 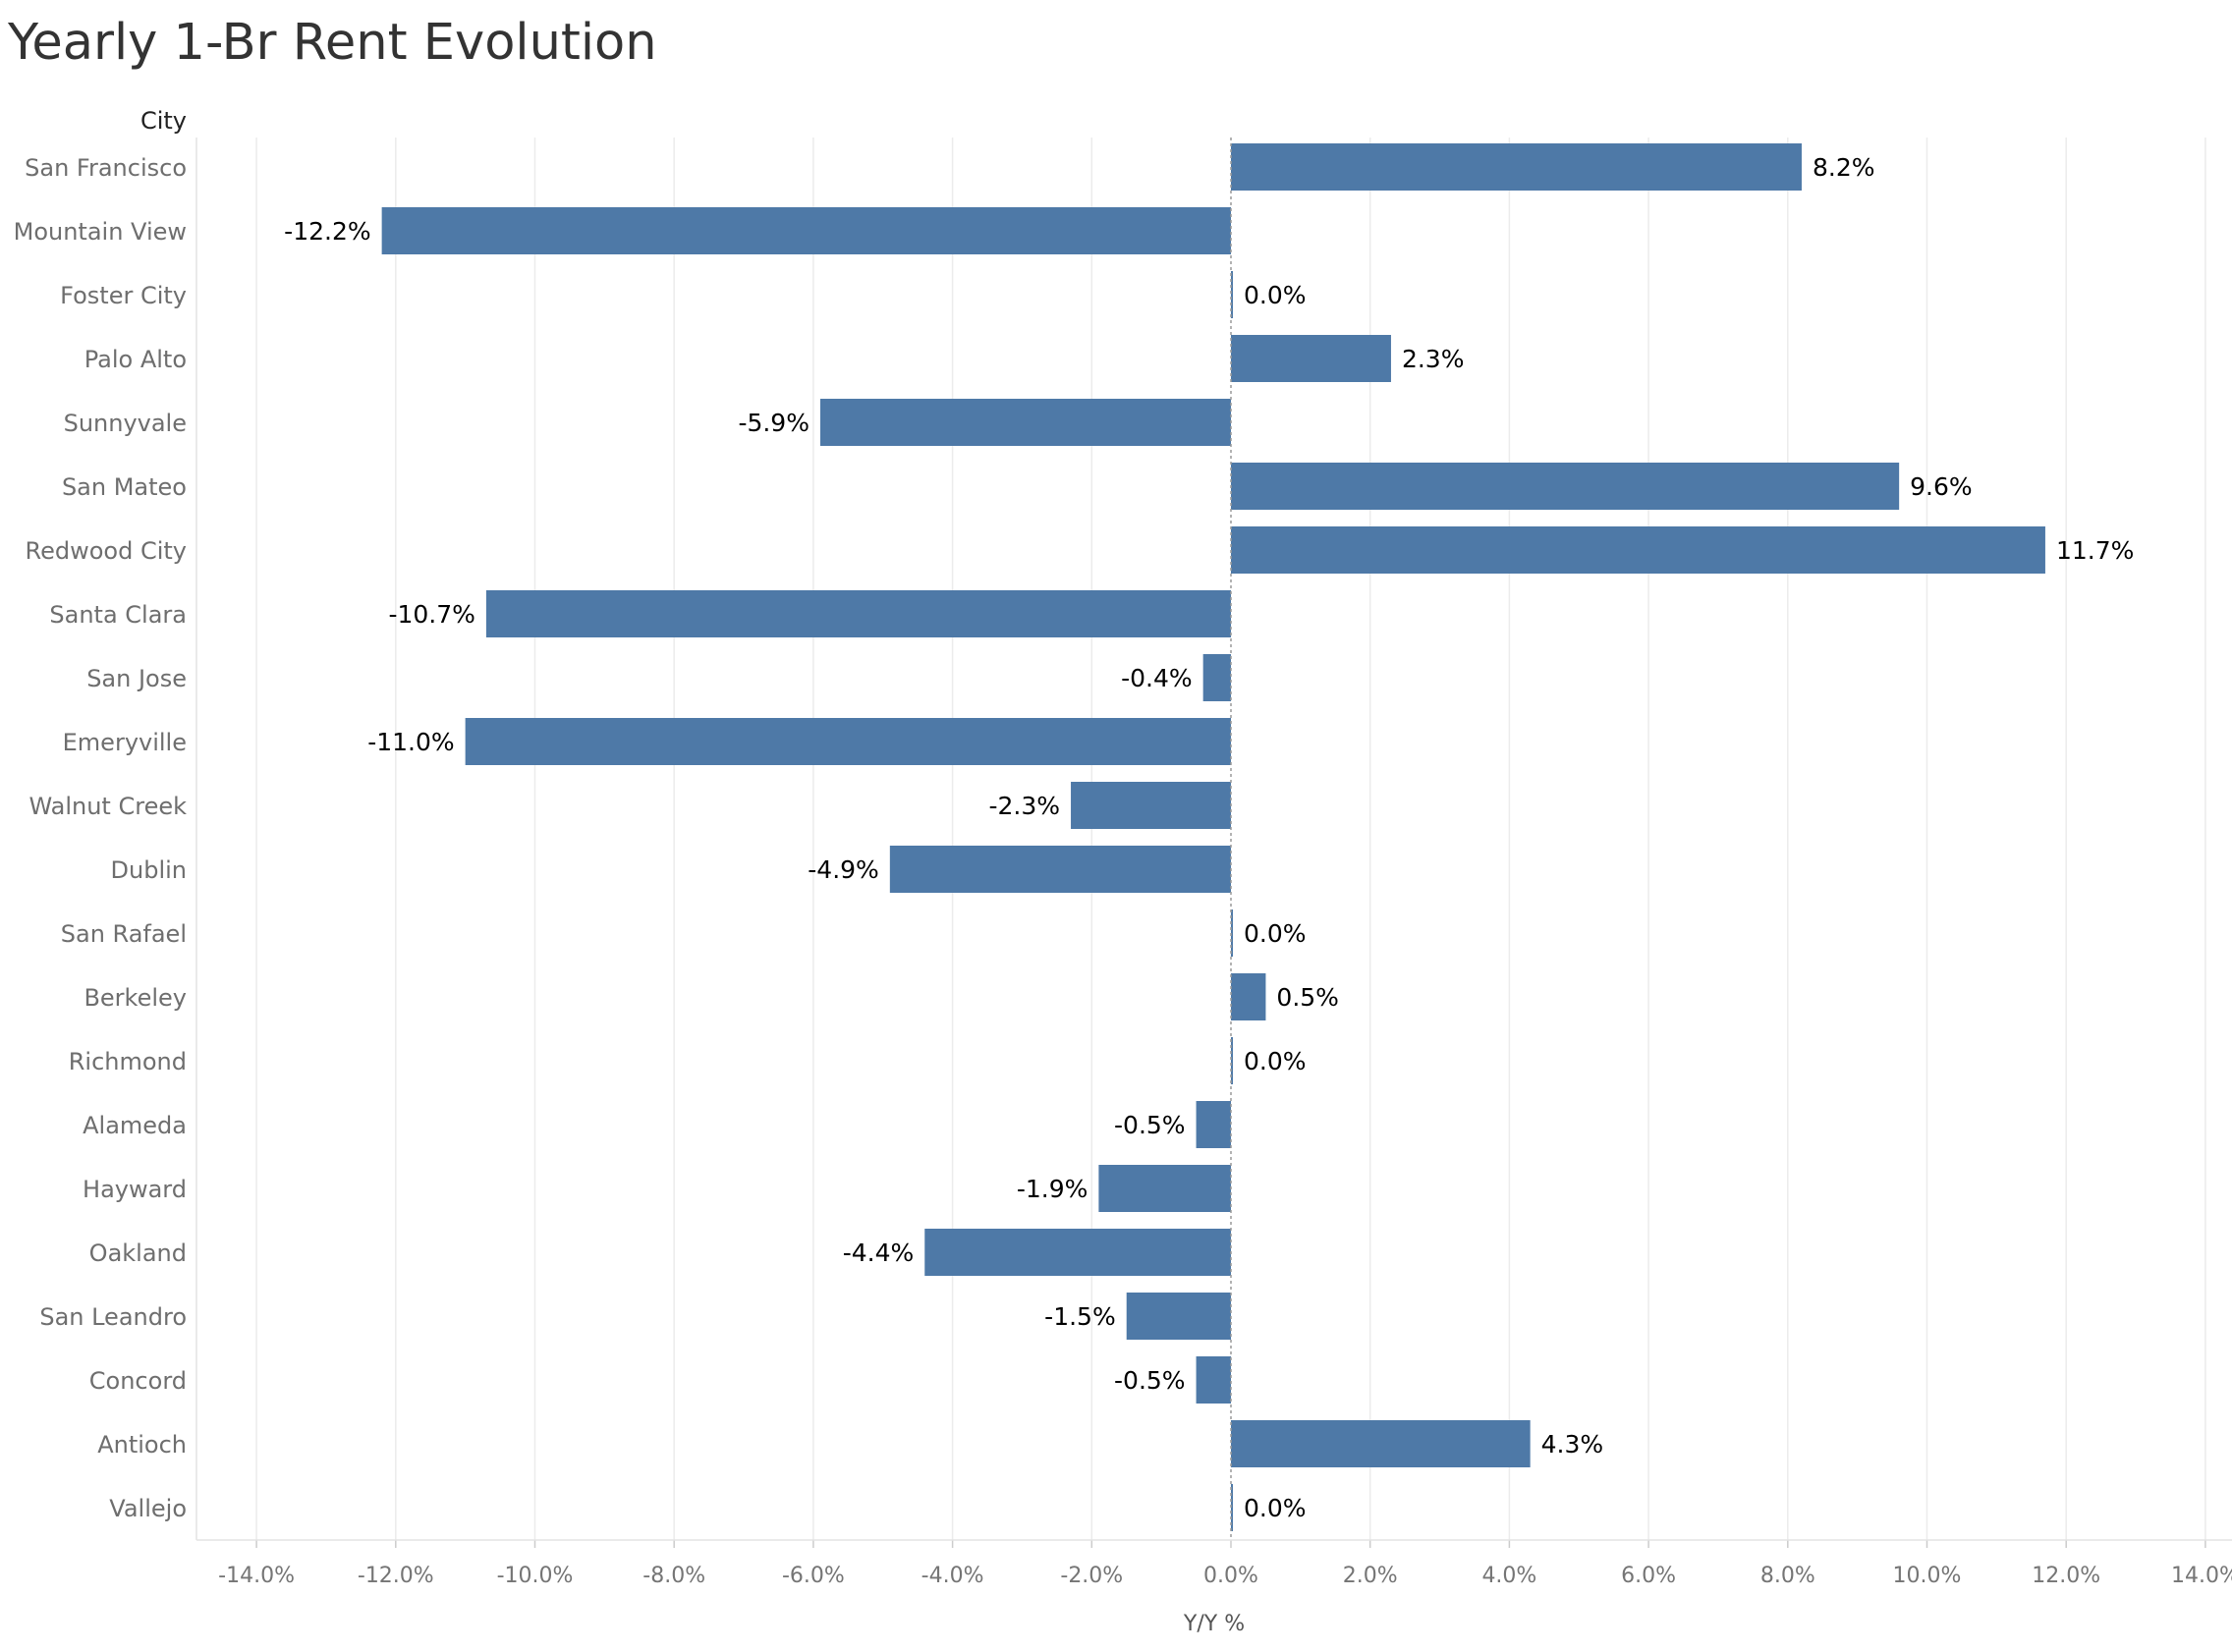 What do you see at coordinates (1157, 678) in the screenshot?
I see `bar-value-label: -0.4%` at bounding box center [1157, 678].